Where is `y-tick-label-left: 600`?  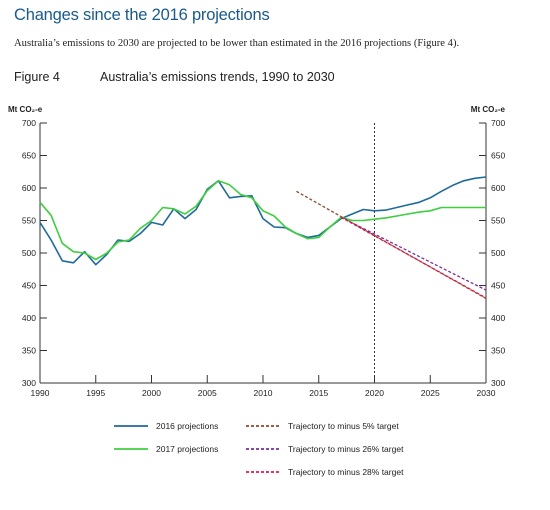 y-tick-label-left: 600 is located at coordinates (29, 188).